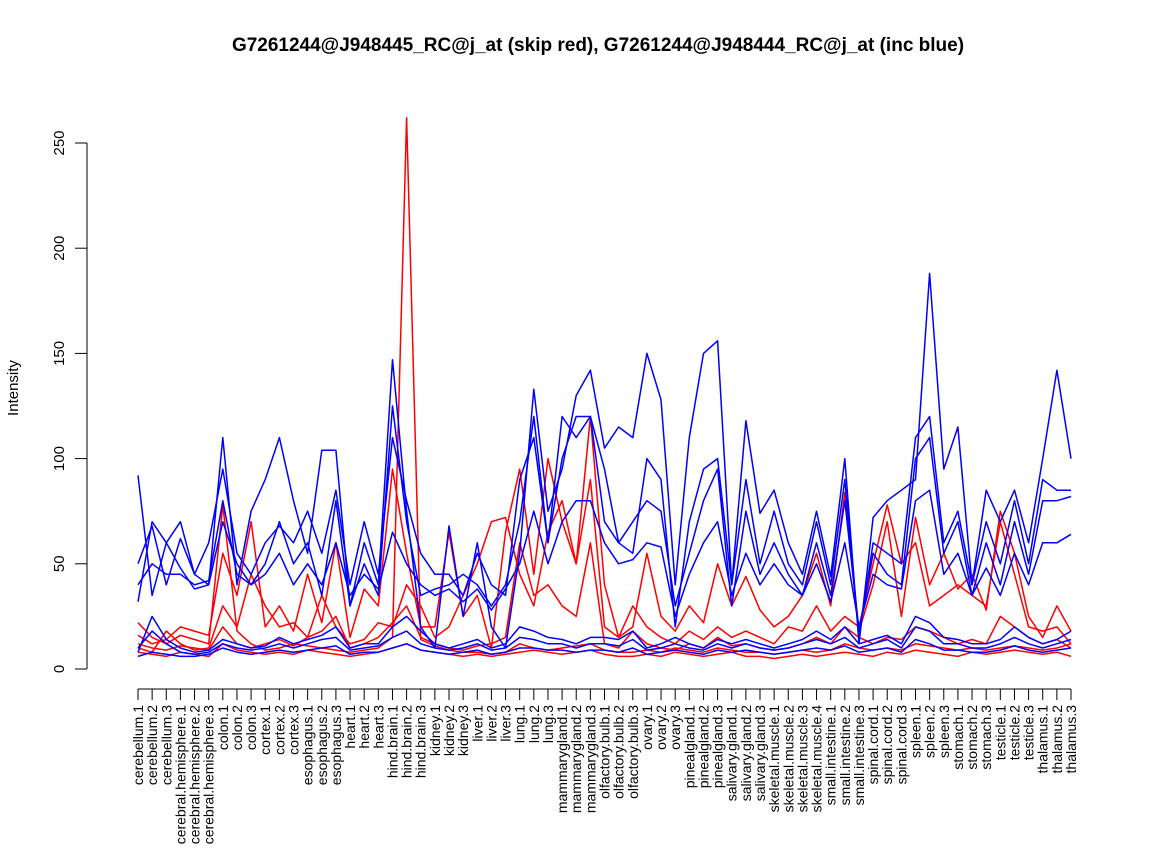 This screenshot has width=1152, height=864. What do you see at coordinates (760, 753) in the screenshot?
I see `x-tick-label: salivary.gland.3` at bounding box center [760, 753].